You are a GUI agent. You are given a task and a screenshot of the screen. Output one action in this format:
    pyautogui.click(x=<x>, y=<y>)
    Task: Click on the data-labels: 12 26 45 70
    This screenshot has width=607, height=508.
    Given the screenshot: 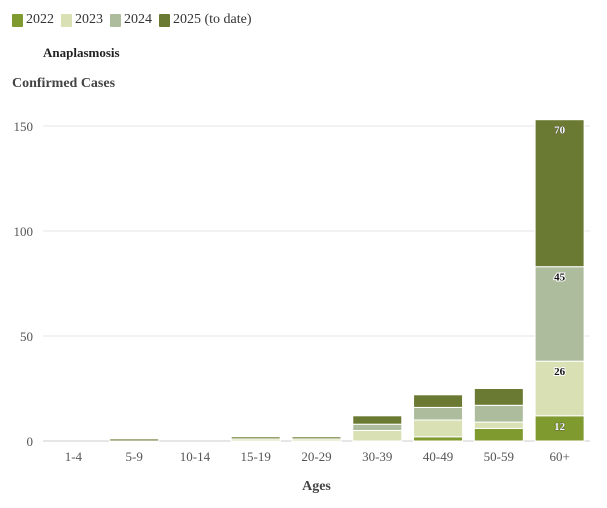 What is the action you would take?
    pyautogui.click(x=560, y=278)
    